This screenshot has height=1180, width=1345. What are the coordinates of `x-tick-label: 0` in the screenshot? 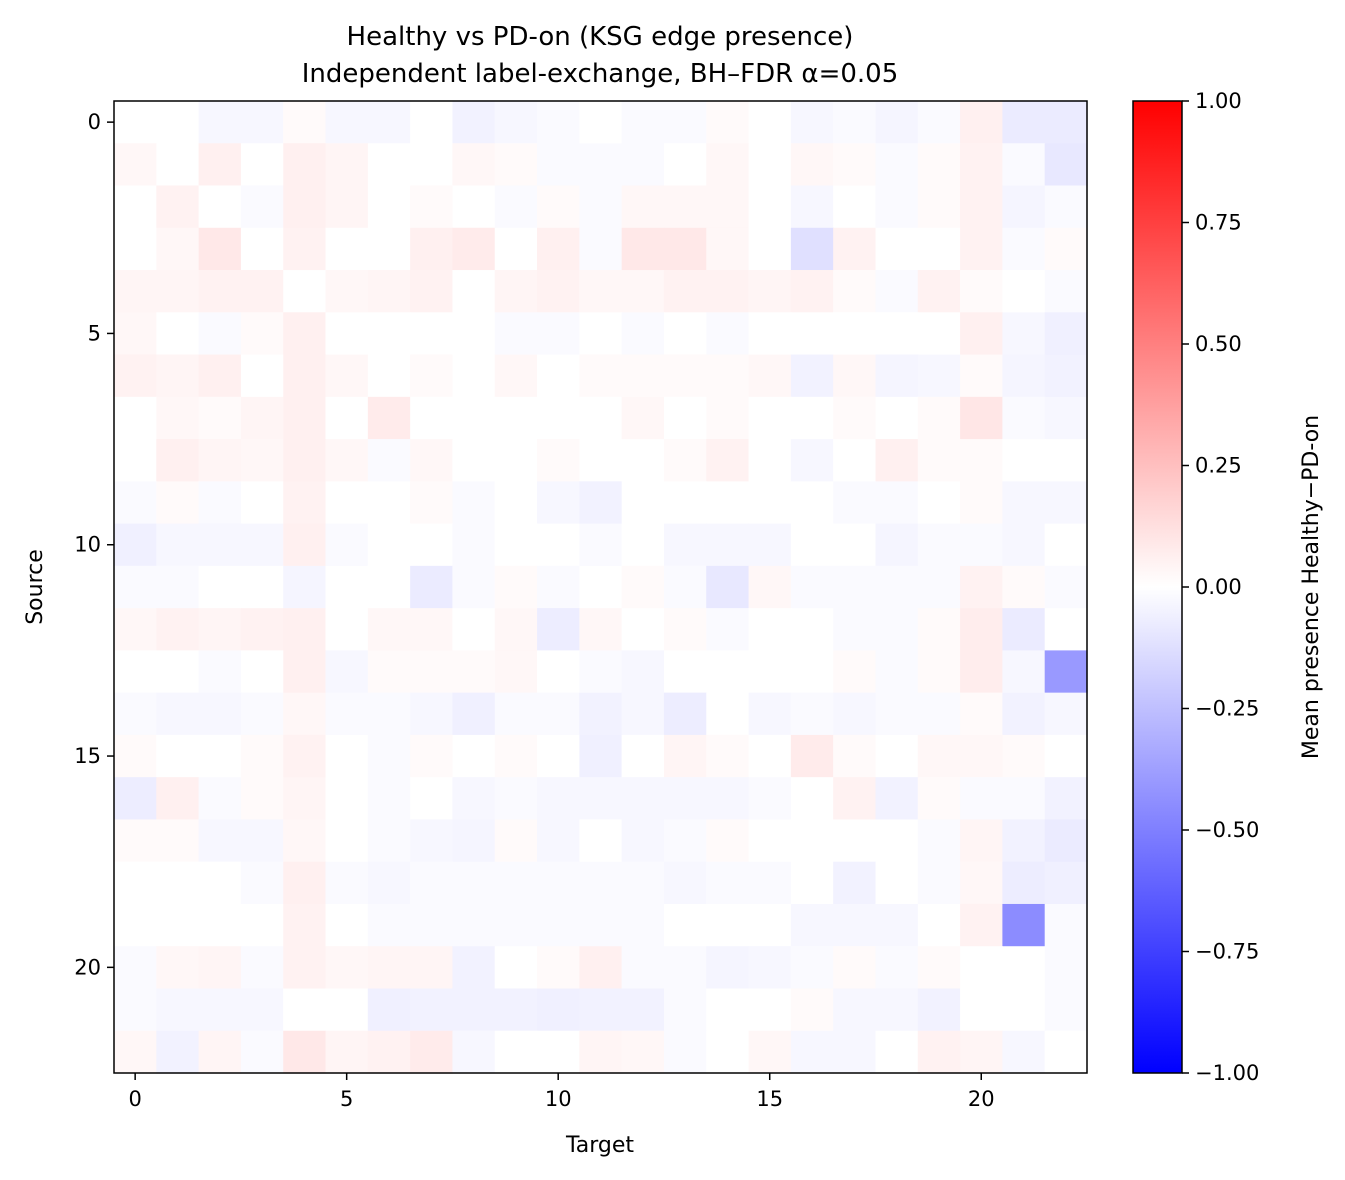 It's located at (134, 1099).